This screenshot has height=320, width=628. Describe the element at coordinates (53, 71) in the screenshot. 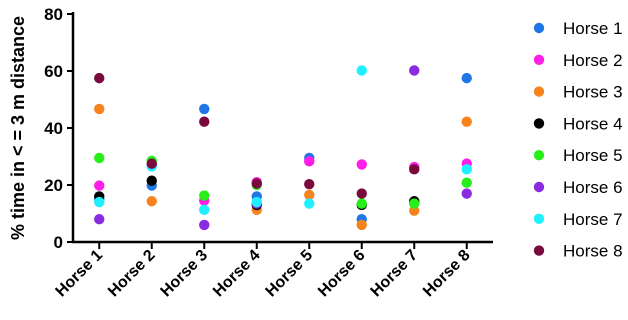

I see `y-tick-label: 60` at that location.